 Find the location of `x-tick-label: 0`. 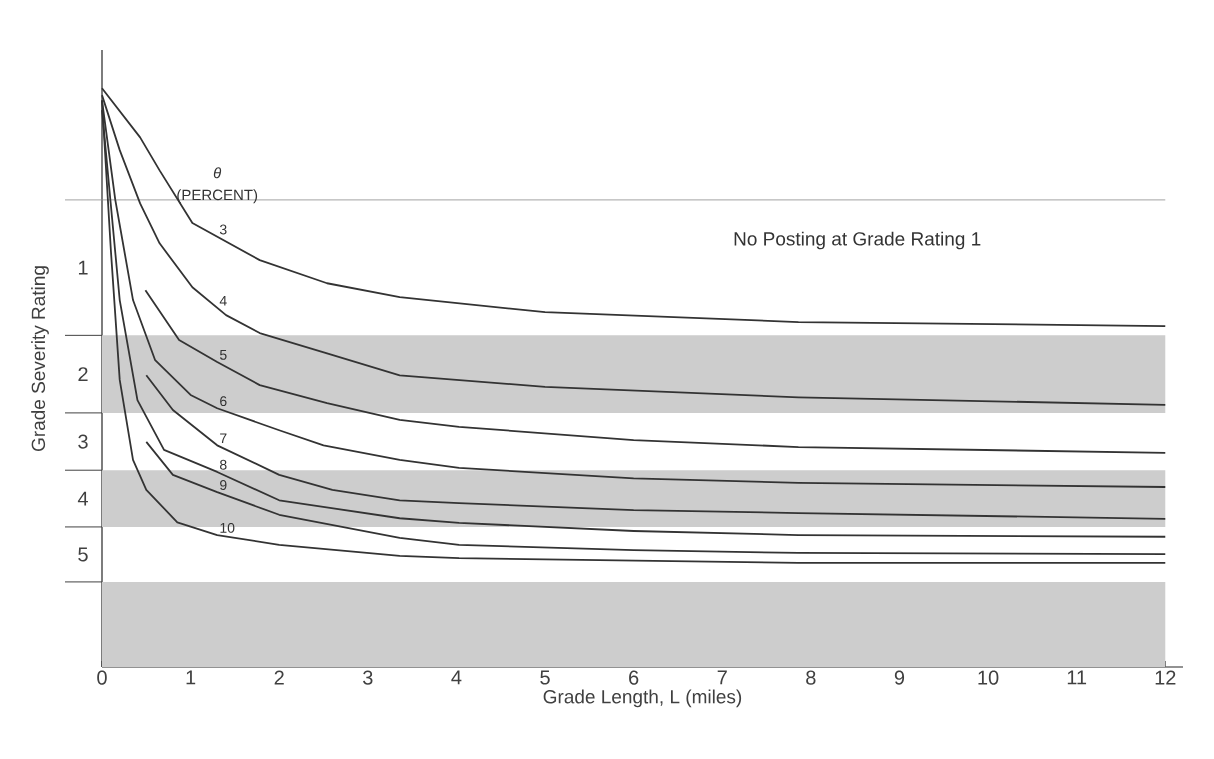

x-tick-label: 0 is located at coordinates (102, 677).